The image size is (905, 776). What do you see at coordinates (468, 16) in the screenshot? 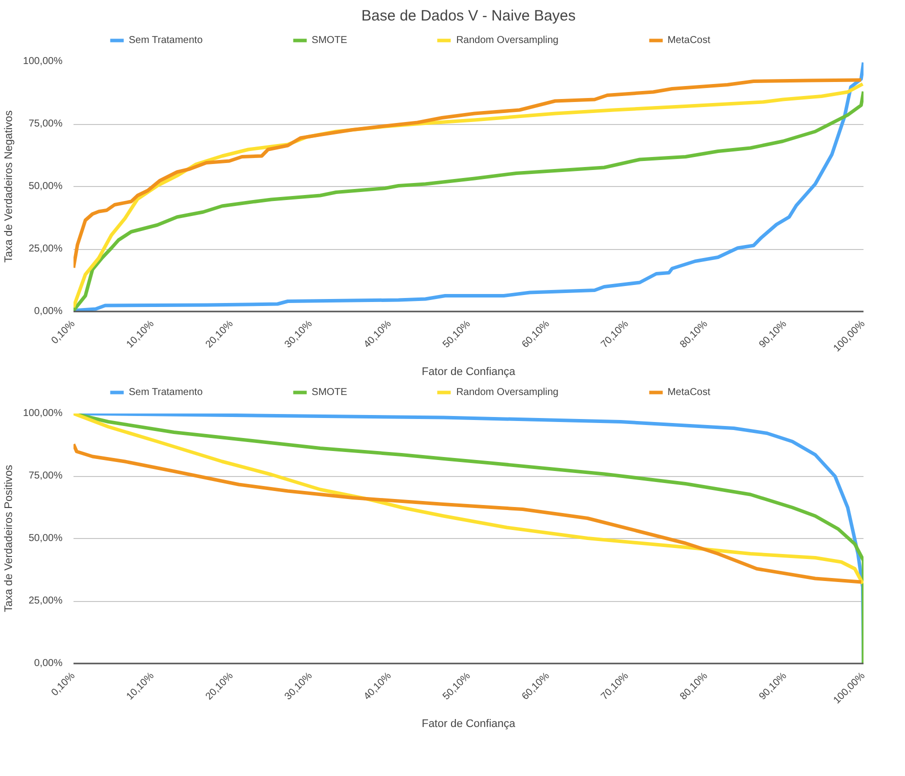
I see `chart-title: Base de Dados V - Naive Bayes` at bounding box center [468, 16].